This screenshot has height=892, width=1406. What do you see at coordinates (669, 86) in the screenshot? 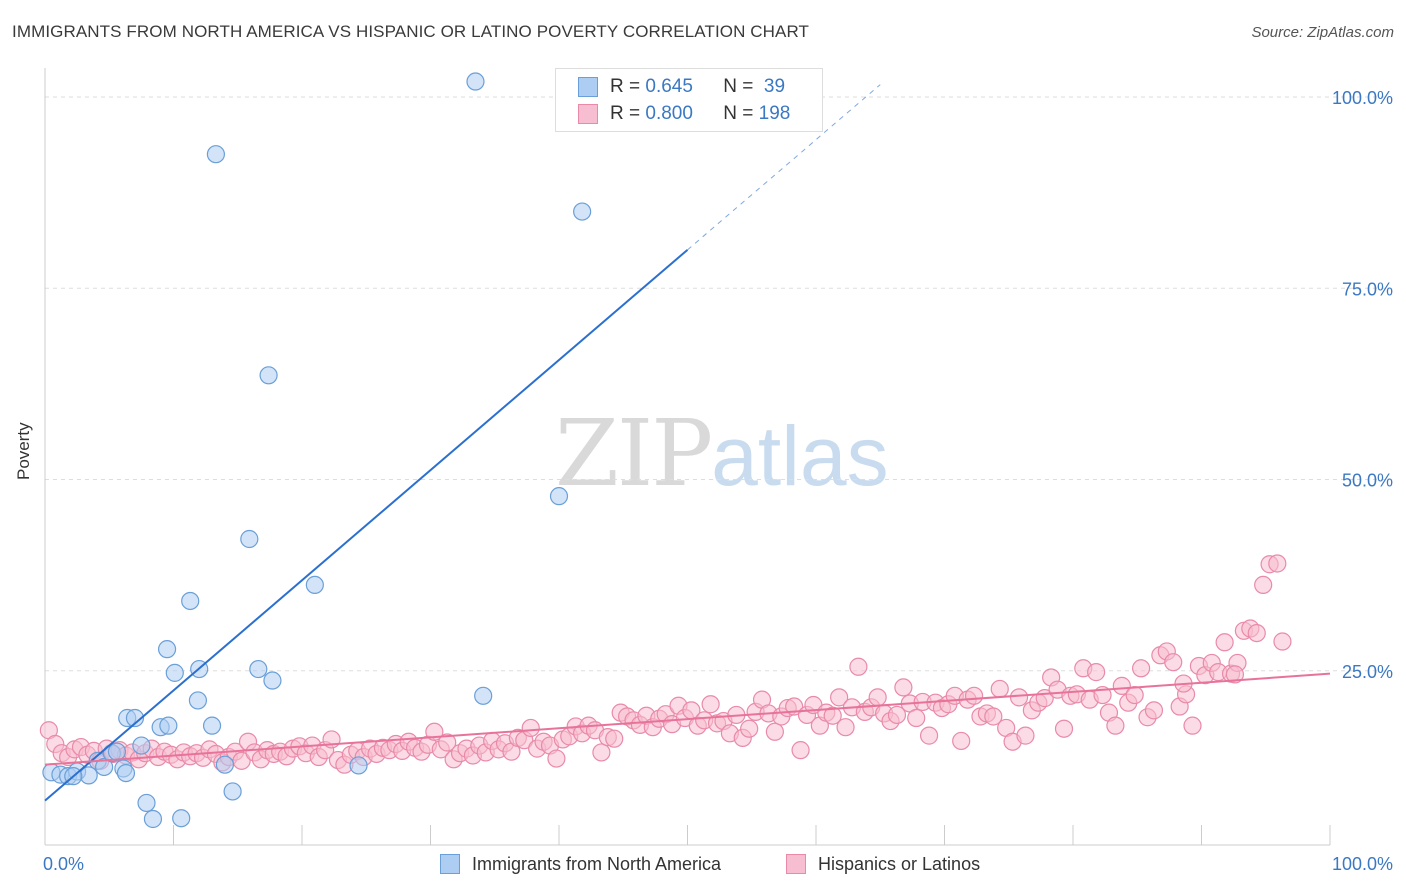
I see `r-value: 0.645` at bounding box center [669, 86].